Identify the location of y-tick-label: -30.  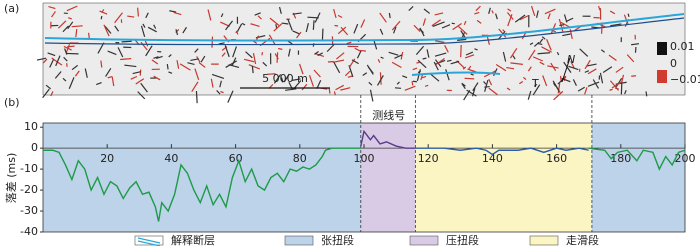
(29, 210).